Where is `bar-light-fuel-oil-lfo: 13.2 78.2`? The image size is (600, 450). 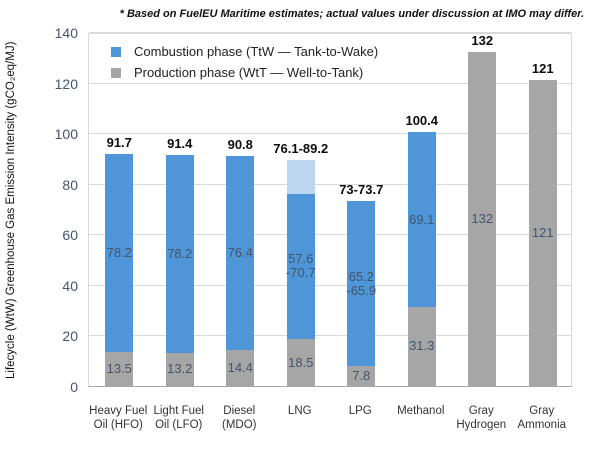
bar-light-fuel-oil-lfo: 13.2 78.2 is located at coordinates (179, 270).